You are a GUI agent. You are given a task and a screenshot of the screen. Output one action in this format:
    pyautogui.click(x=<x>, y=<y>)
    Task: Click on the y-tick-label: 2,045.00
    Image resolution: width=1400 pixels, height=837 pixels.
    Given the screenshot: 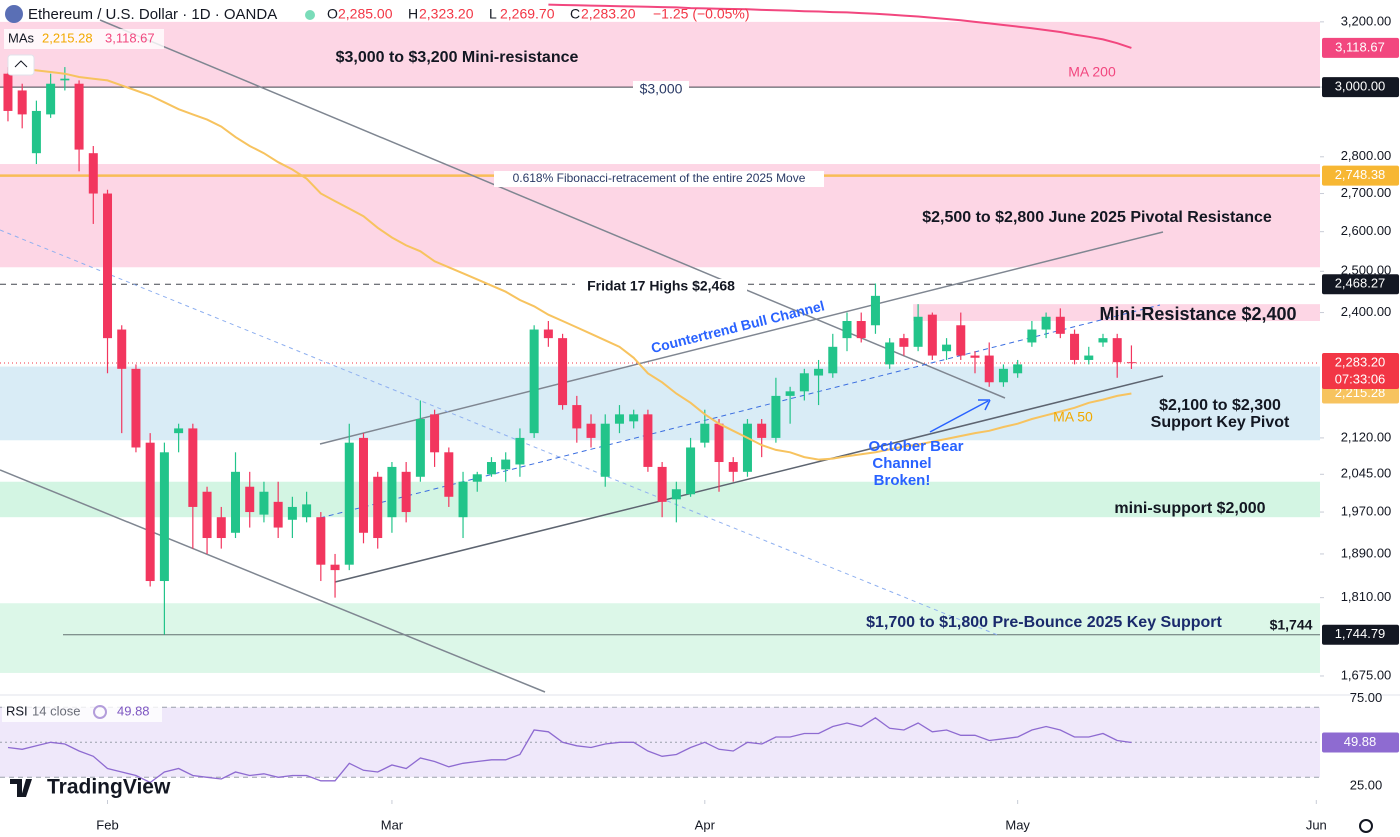 What is the action you would take?
    pyautogui.click(x=1366, y=473)
    